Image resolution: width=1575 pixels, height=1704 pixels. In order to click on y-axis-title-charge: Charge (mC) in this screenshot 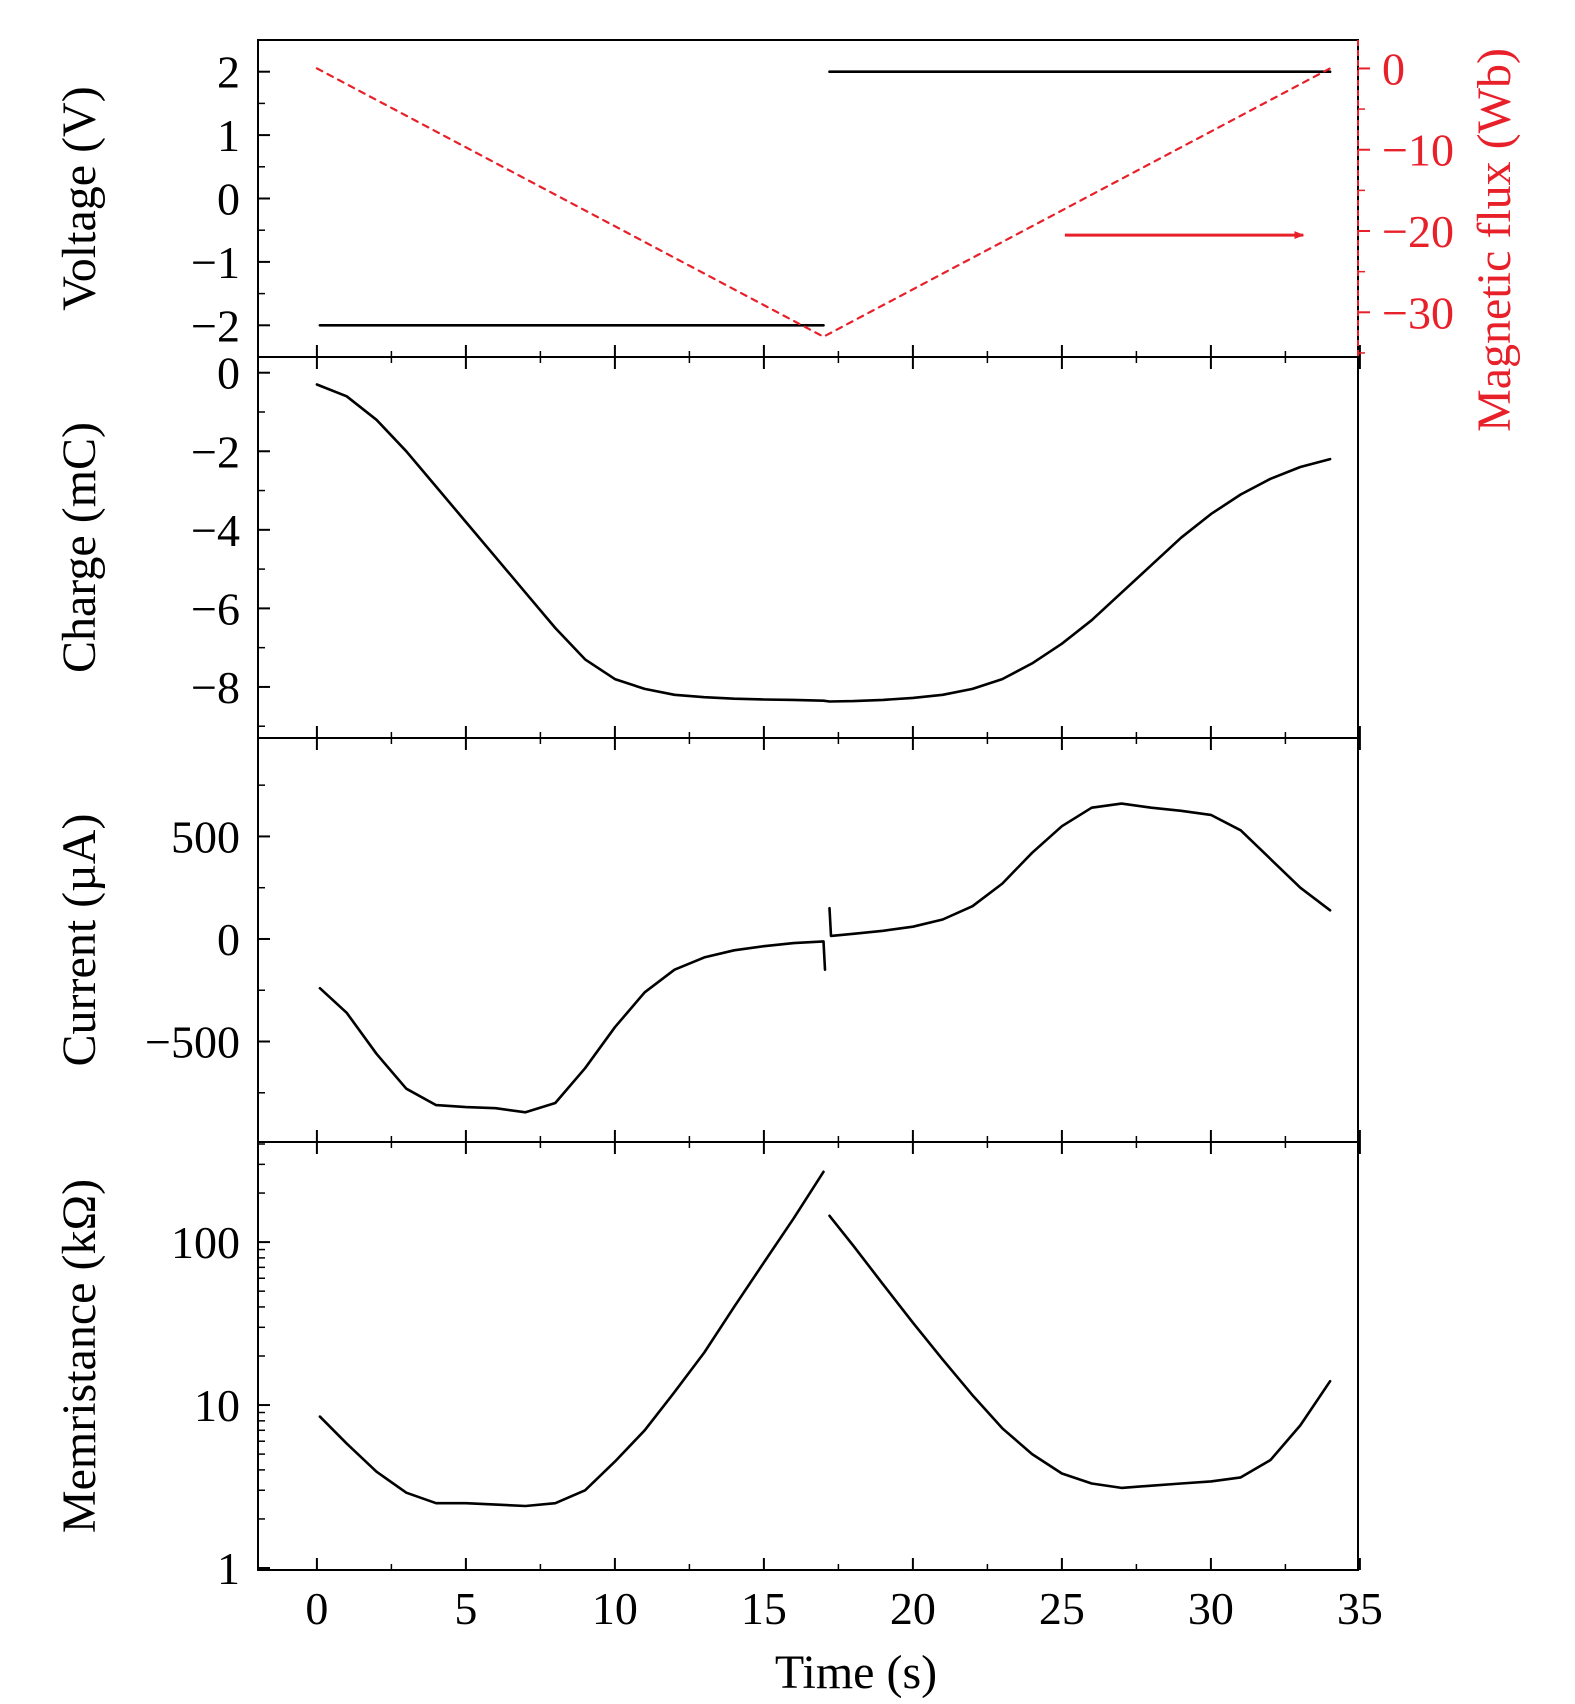, I will do `click(79, 547)`.